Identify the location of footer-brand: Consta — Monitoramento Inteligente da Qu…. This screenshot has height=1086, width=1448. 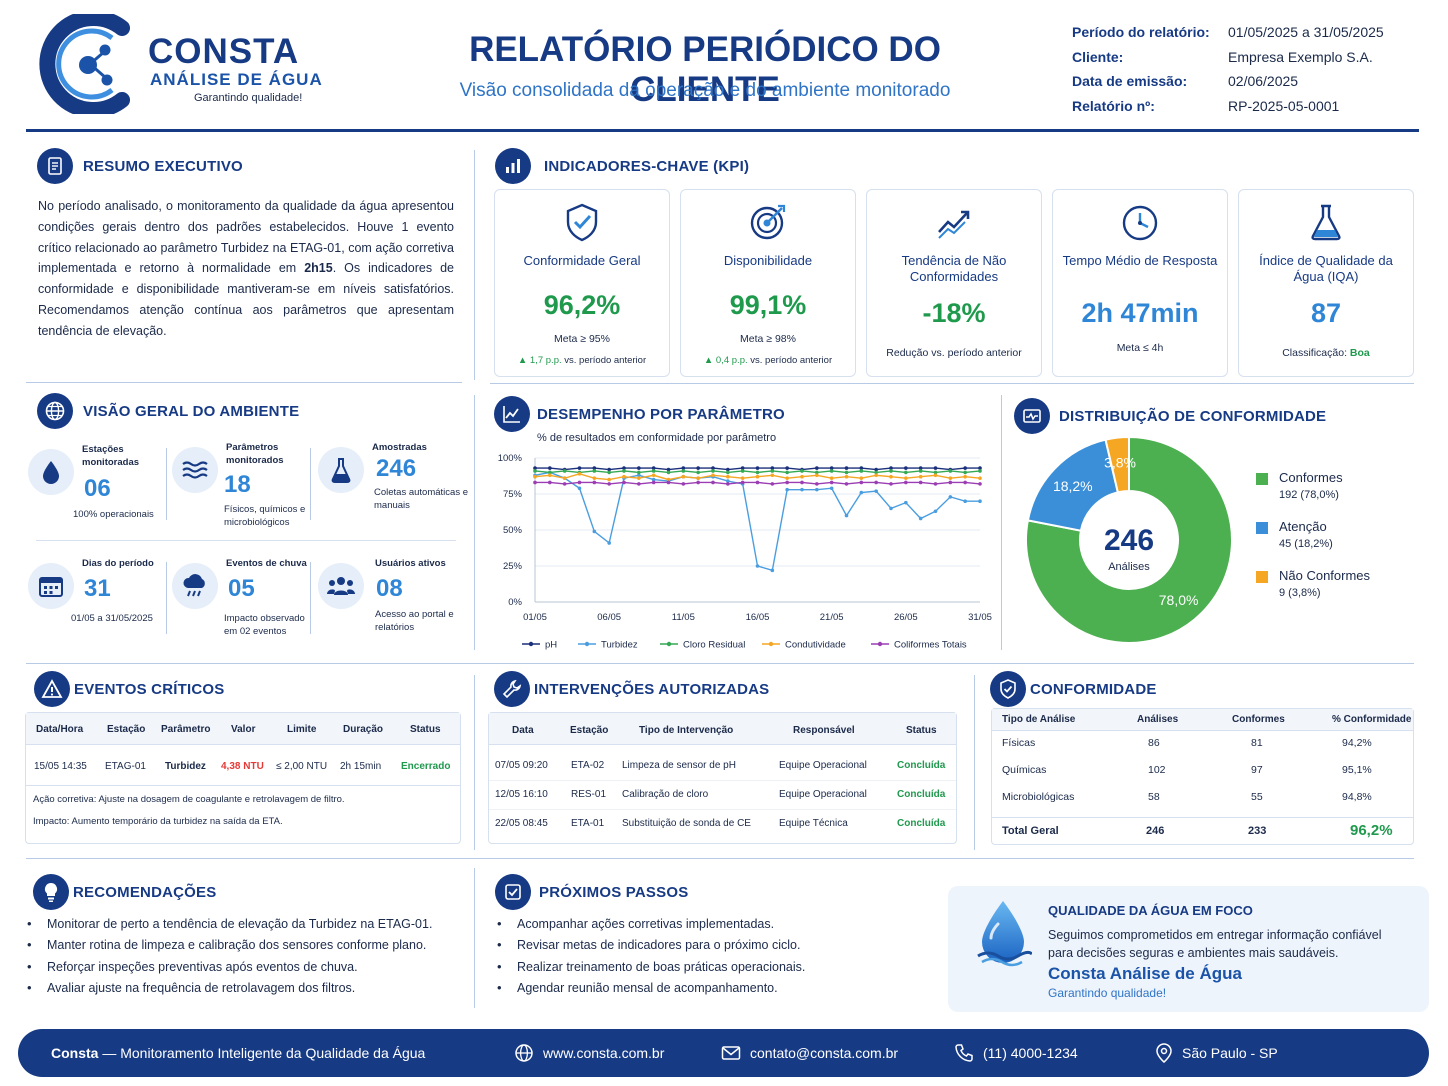
(238, 1053).